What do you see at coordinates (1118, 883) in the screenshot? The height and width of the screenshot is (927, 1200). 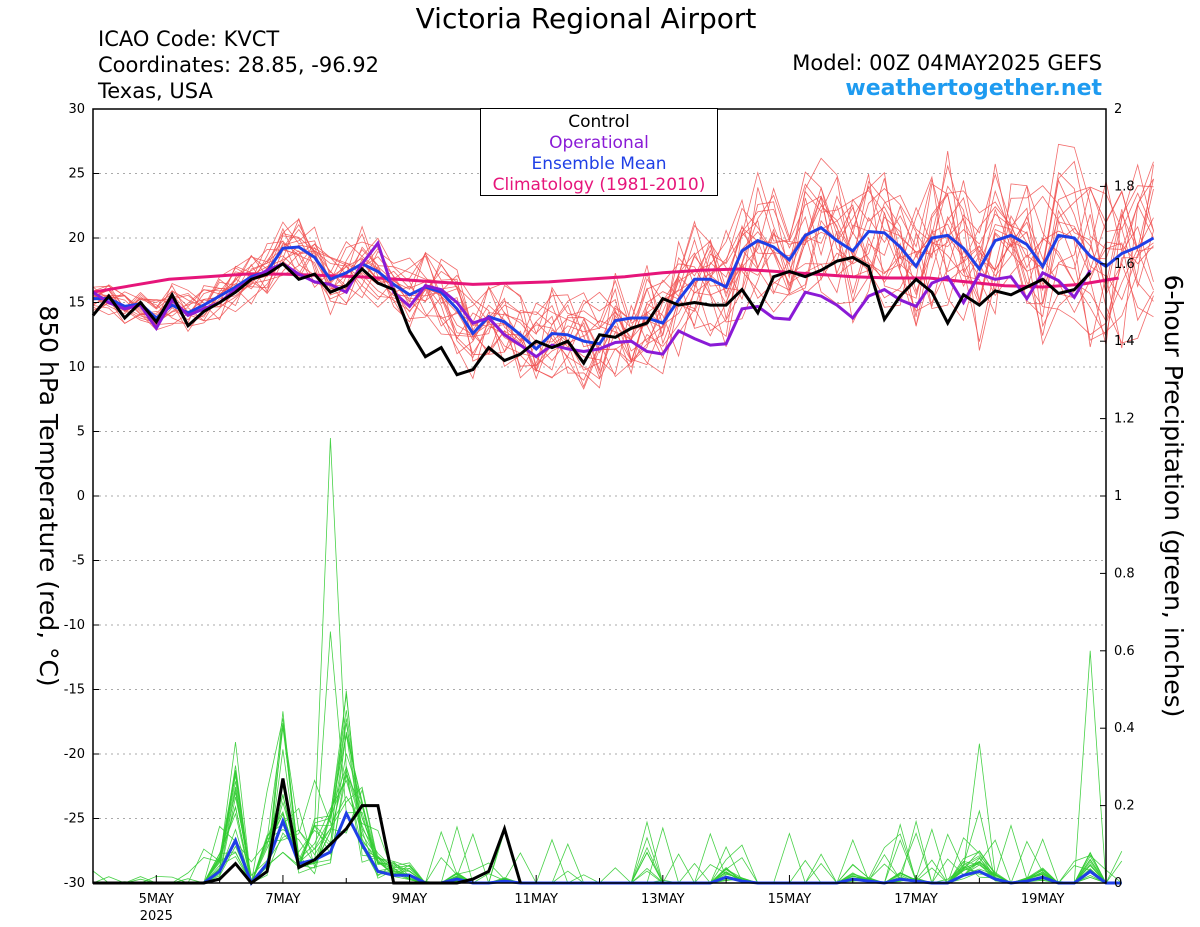 I see `y2-tick-label: 0` at bounding box center [1118, 883].